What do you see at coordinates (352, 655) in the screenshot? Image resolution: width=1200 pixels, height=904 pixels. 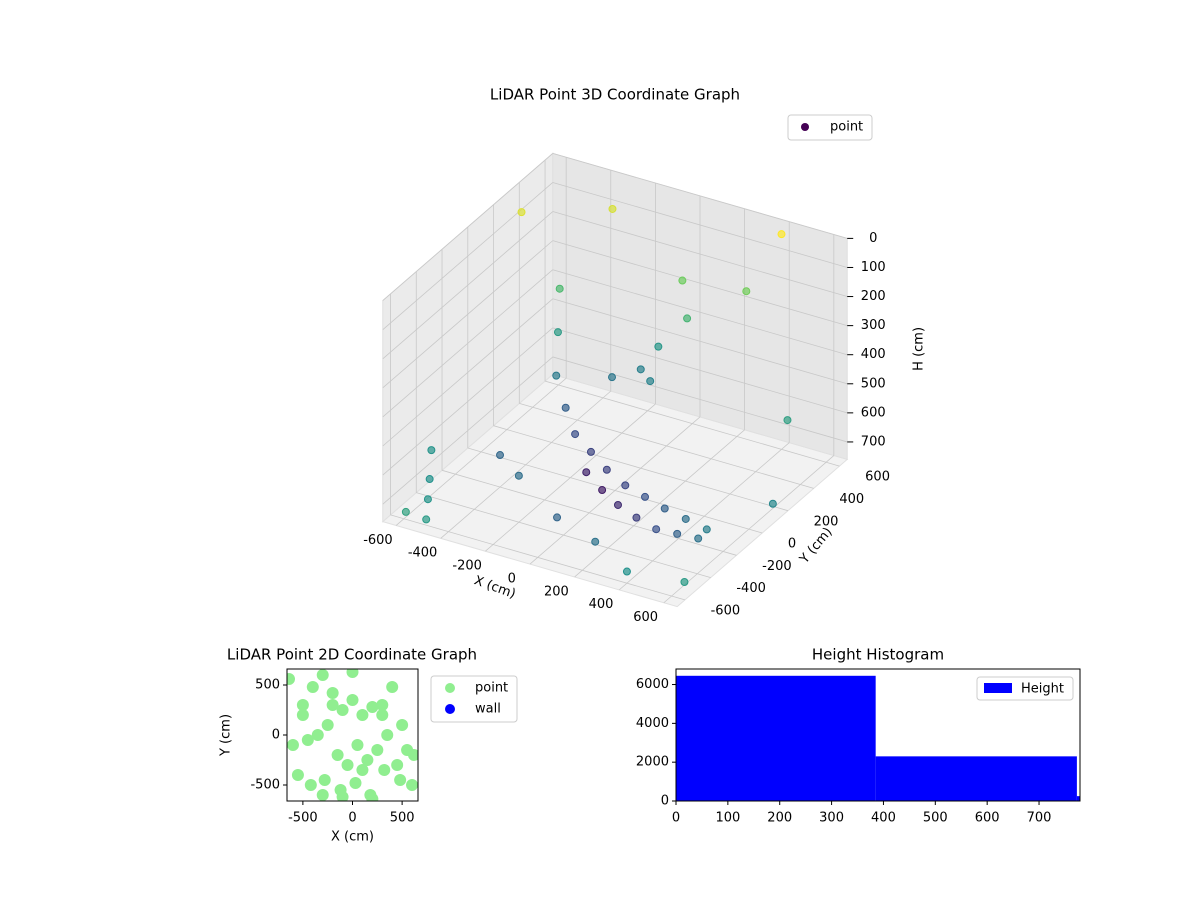 I see `chart-title: LiDAR Point 2D Coordinate Graph` at bounding box center [352, 655].